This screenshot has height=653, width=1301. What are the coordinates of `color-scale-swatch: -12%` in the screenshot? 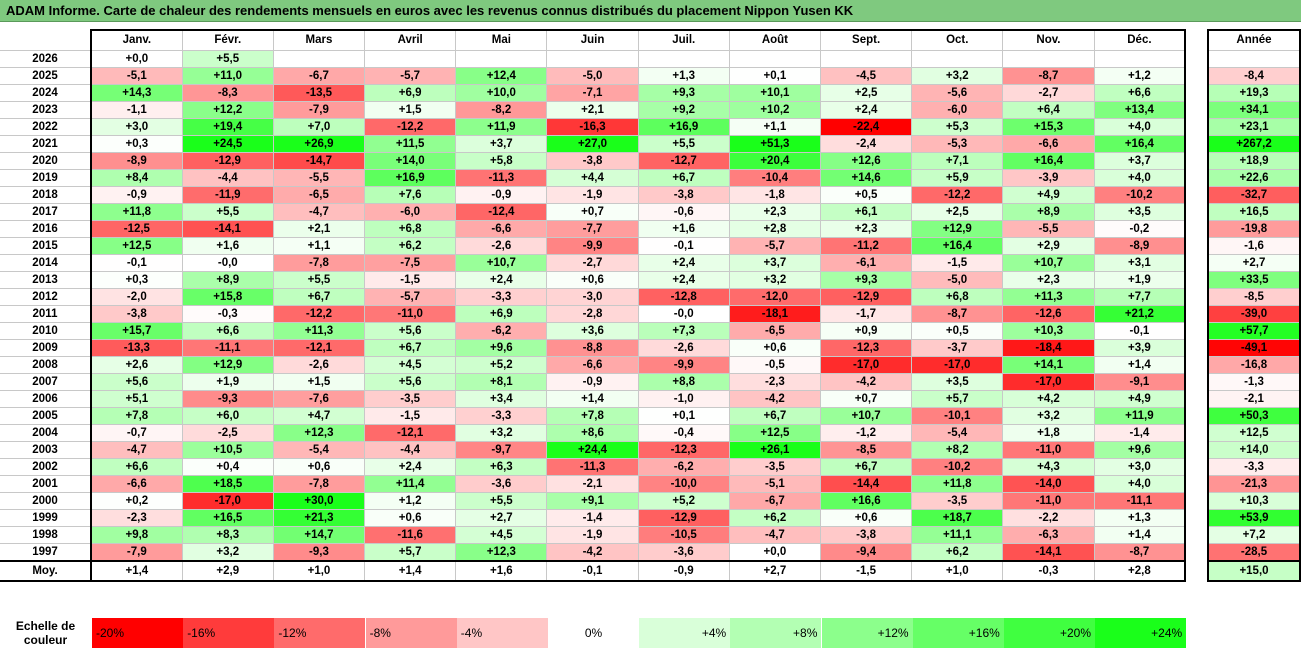 It's located at (320, 633).